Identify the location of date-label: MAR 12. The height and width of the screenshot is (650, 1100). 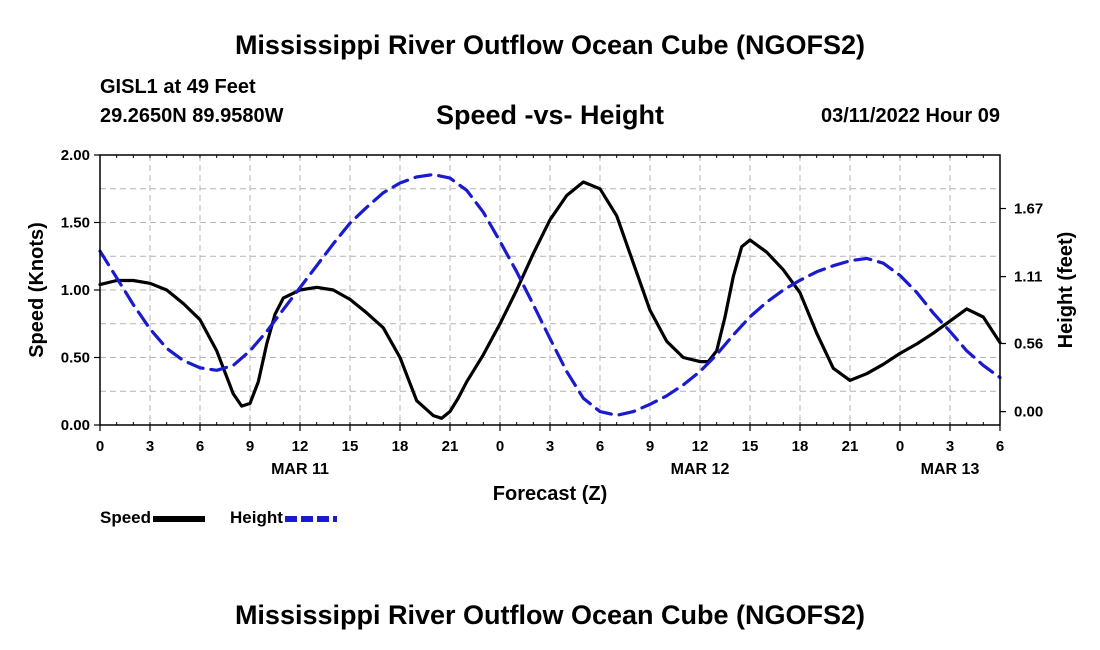
(700, 469).